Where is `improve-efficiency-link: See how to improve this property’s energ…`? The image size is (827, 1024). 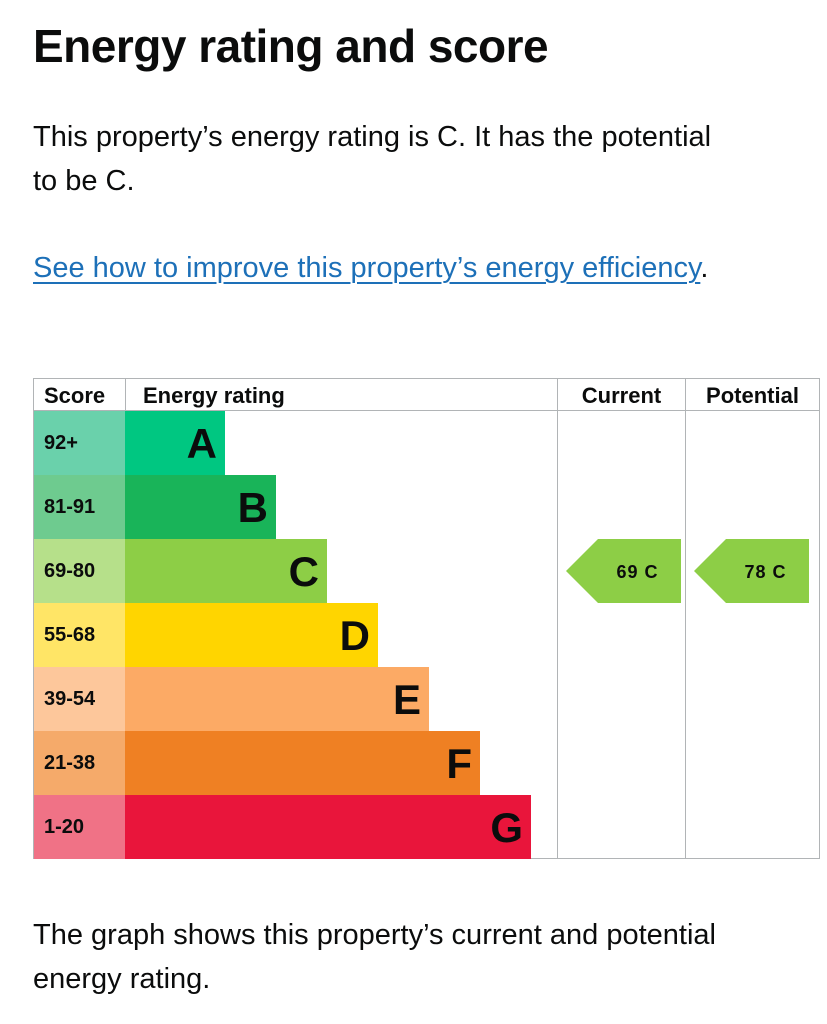 improve-efficiency-link: See how to improve this property’s energ… is located at coordinates (367, 268).